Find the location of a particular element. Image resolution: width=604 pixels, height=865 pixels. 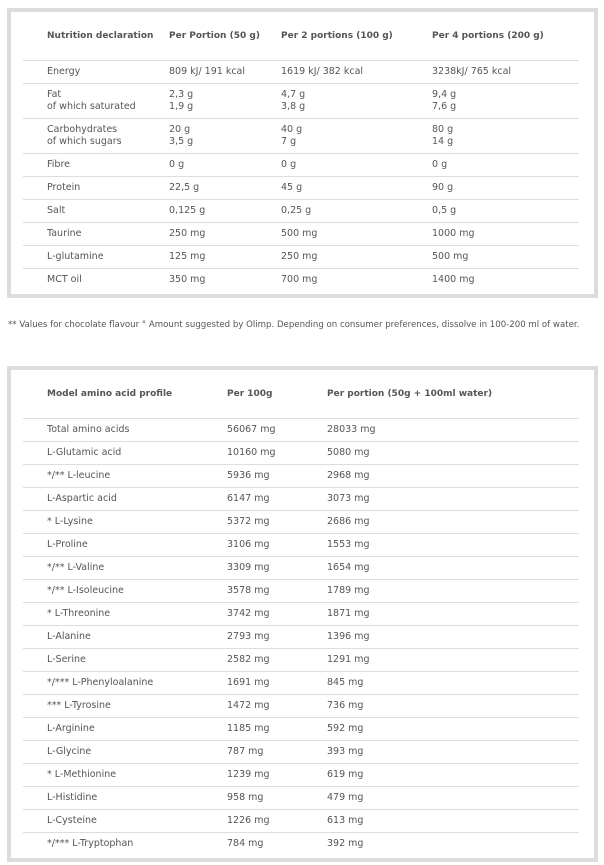

cell-line: 3,5 g is located at coordinates (181, 141).